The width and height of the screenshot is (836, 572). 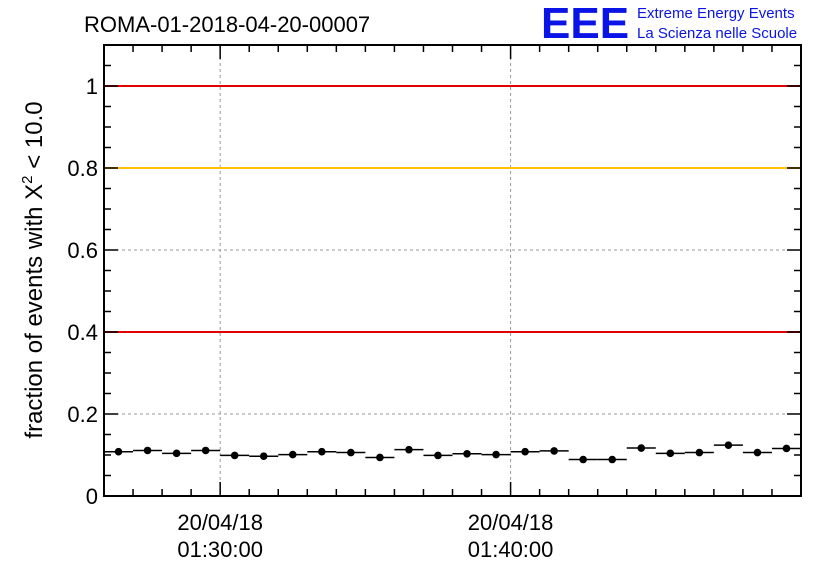 I want to click on y-tick-label: 0, so click(x=92, y=496).